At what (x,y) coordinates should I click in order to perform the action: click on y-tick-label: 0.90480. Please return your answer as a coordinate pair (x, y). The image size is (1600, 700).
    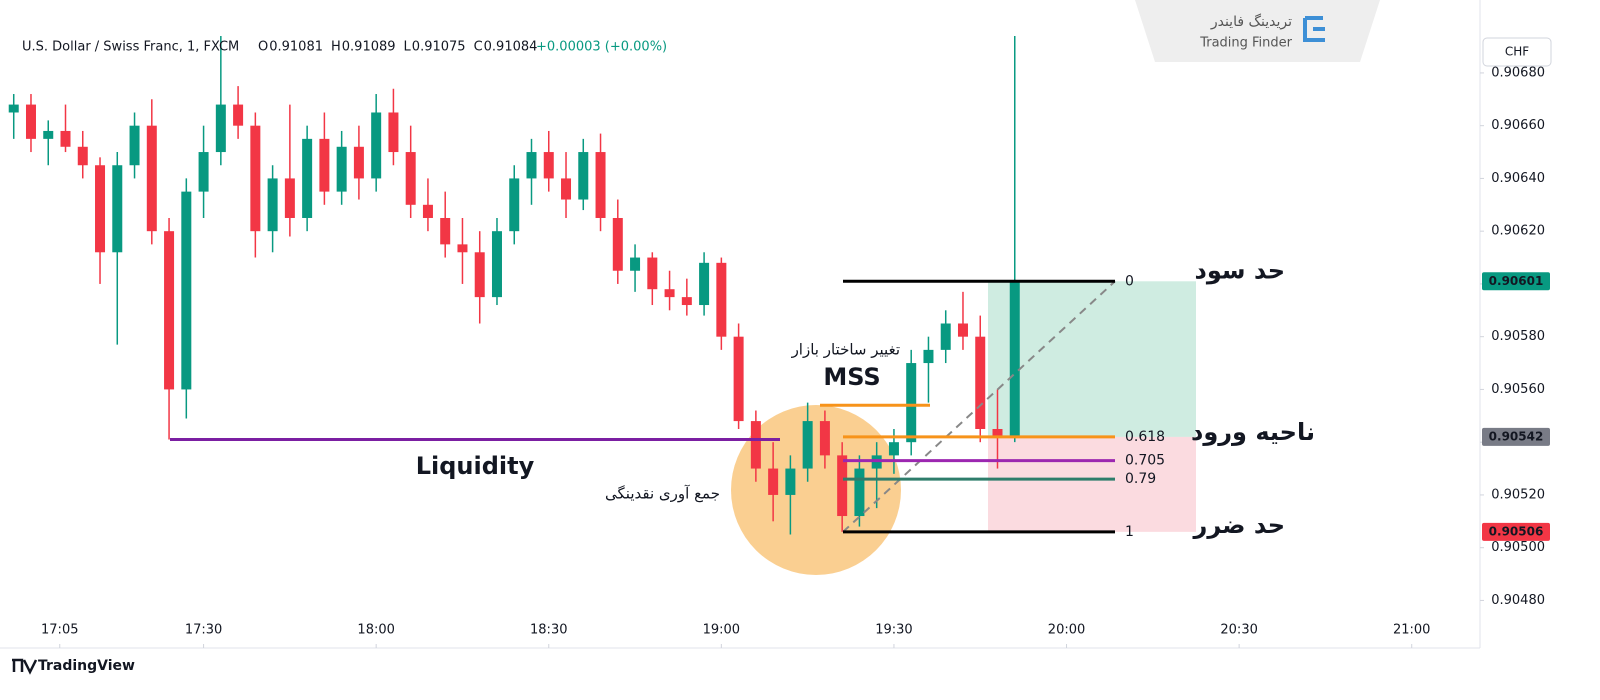
    Looking at the image, I should click on (1518, 600).